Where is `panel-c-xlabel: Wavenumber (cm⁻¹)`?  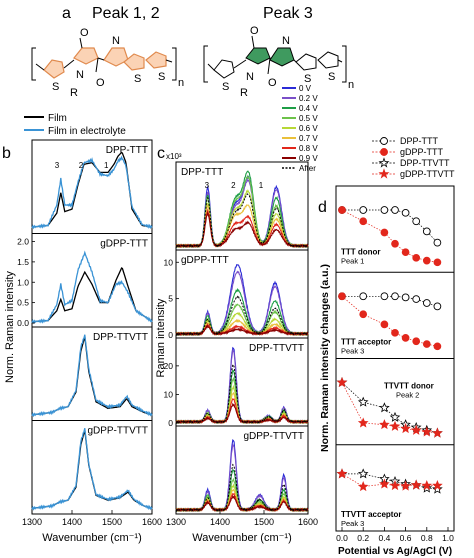 panel-c-xlabel: Wavenumber (cm⁻¹) is located at coordinates (242, 538).